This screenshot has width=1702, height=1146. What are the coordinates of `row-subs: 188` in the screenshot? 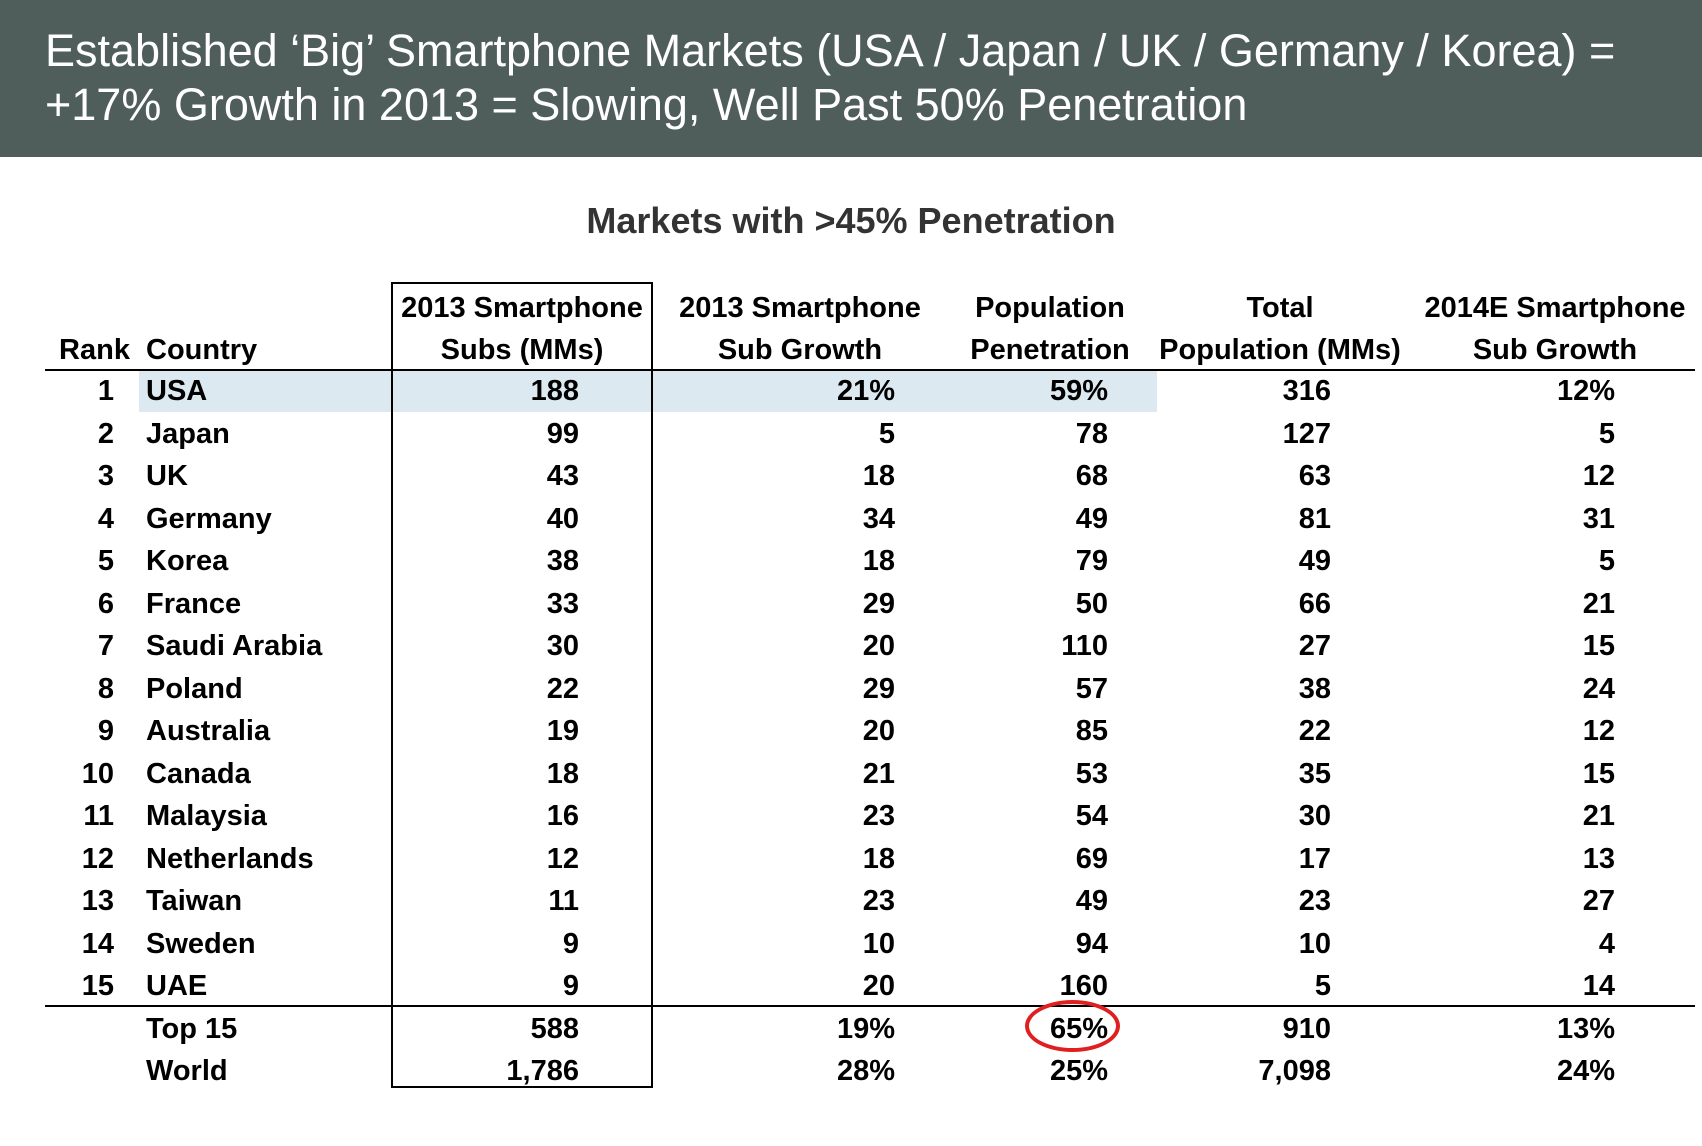 It's located at (554, 391).